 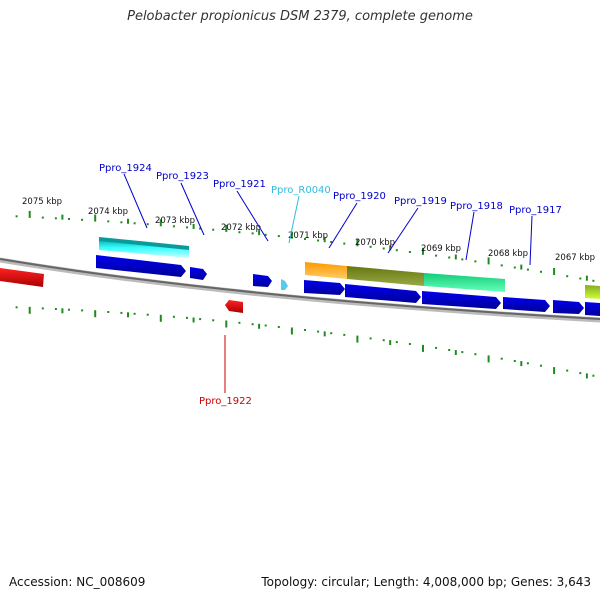 What do you see at coordinates (359, 196) in the screenshot?
I see `gene-label-ppro-1920: Ppro_1920` at bounding box center [359, 196].